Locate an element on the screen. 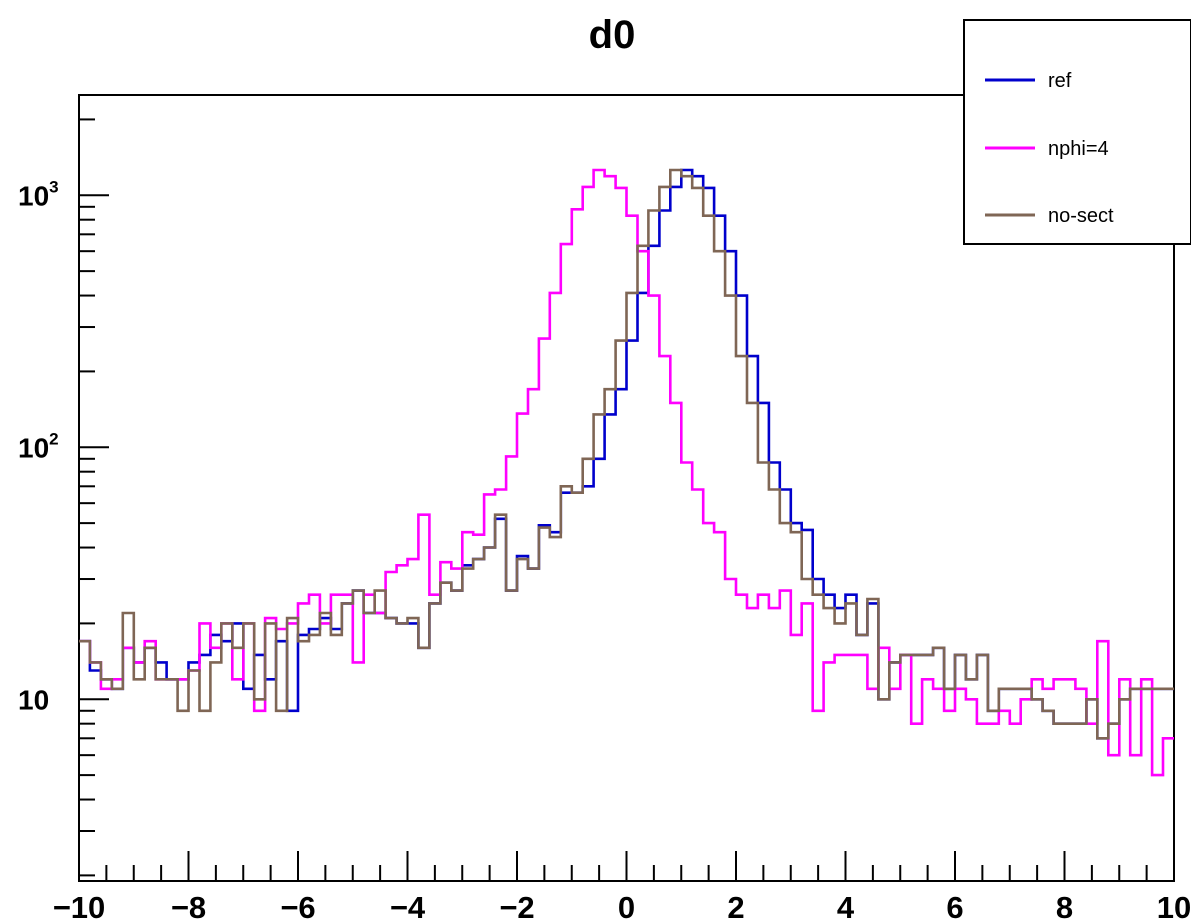 This screenshot has width=1191, height=923. chart-title: d0 is located at coordinates (612, 35).